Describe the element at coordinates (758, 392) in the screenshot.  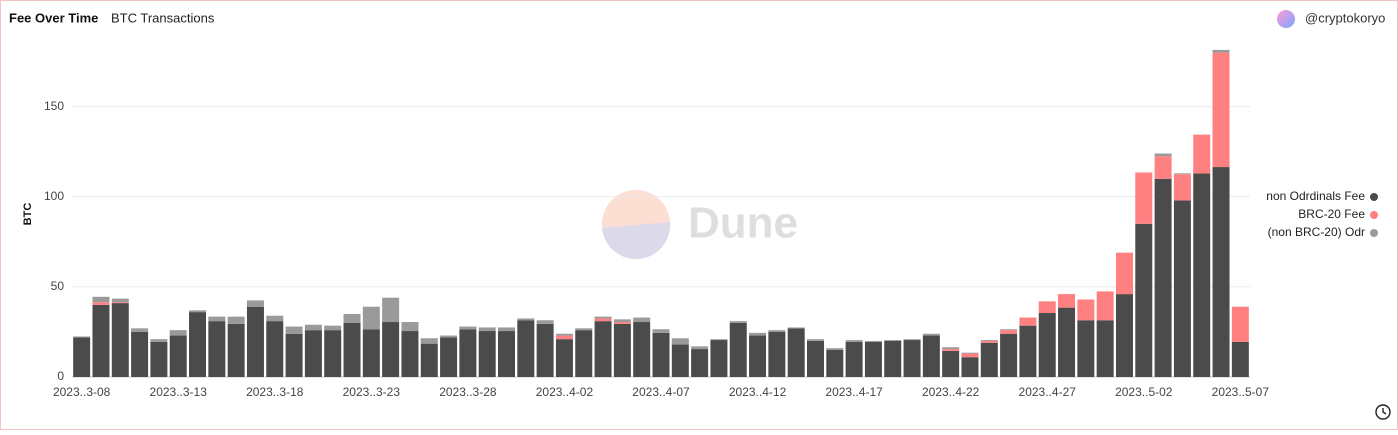
I see `x-tick-label: 2023..4-12` at that location.